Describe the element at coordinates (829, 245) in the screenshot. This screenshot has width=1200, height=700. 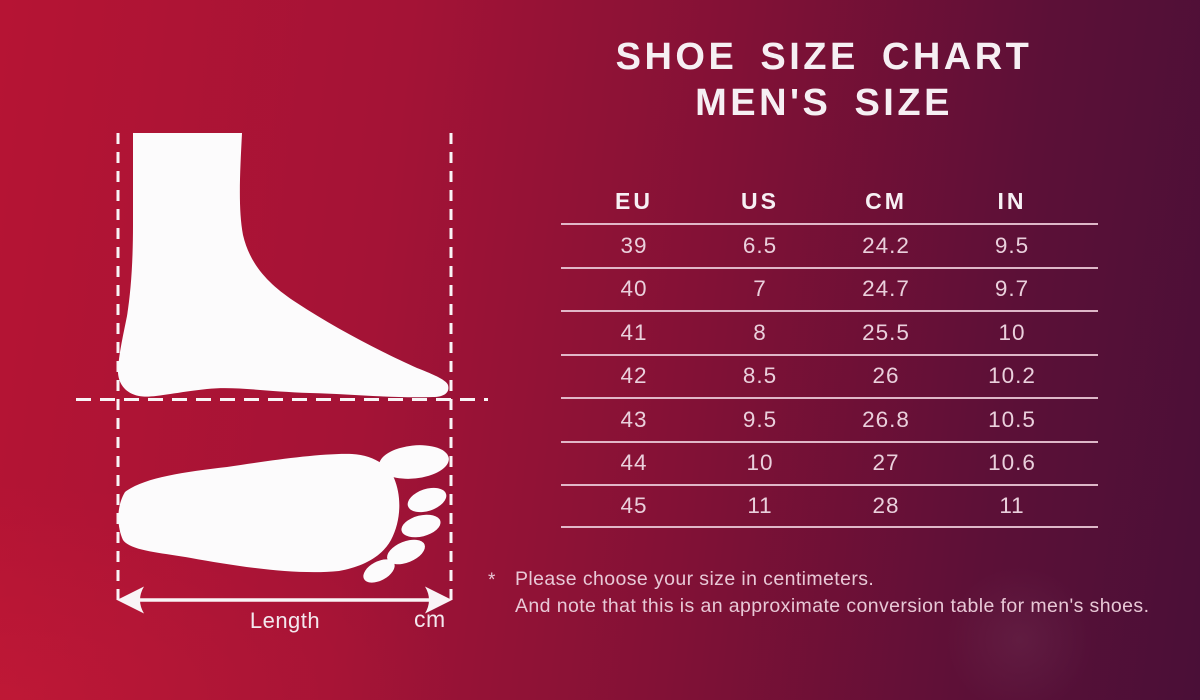
I see `table-row: 39 6.5 24.2 9.5` at that location.